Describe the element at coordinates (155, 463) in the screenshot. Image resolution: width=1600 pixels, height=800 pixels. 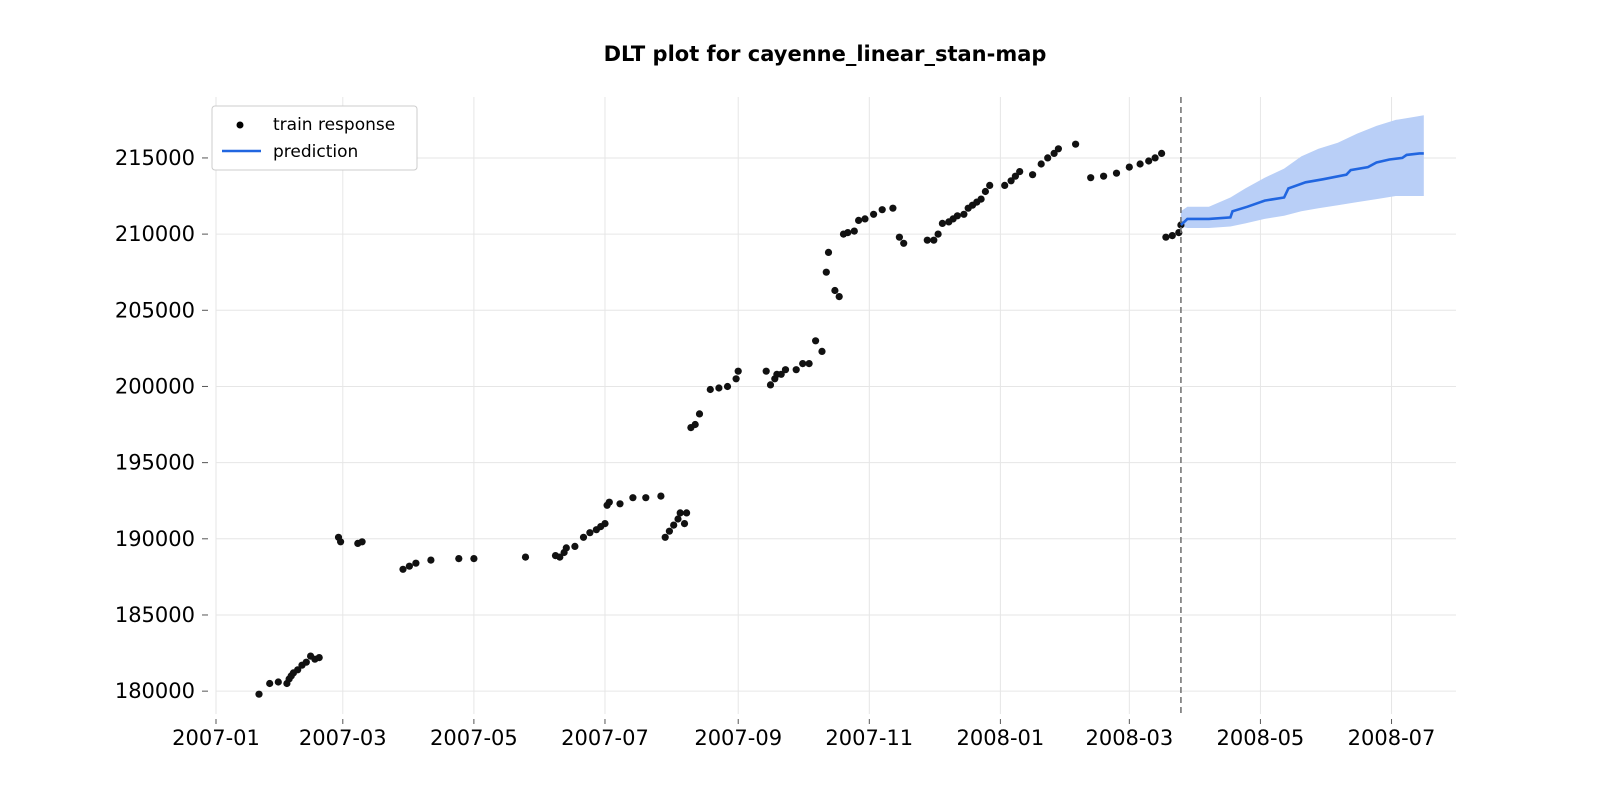
I see `y-tick-label: 195000` at that location.